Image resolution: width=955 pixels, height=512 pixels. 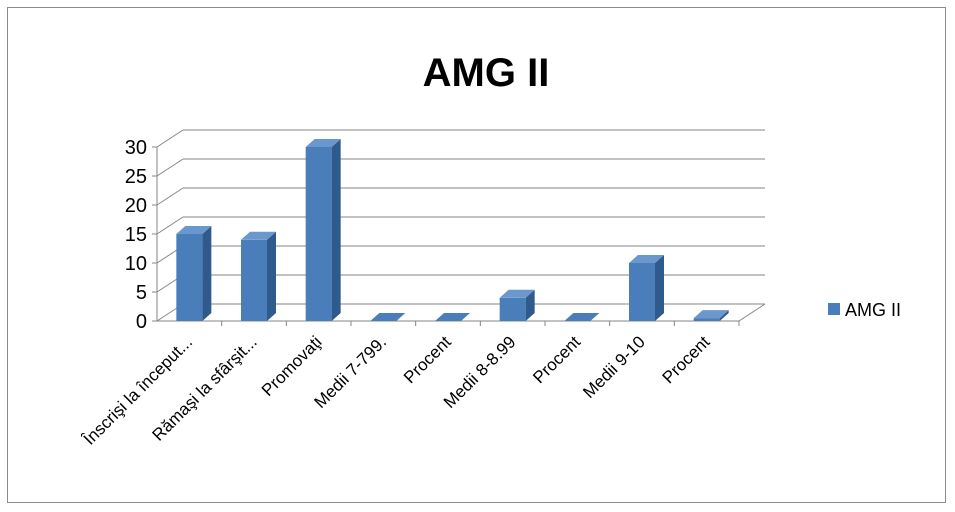 I want to click on legend: AMG II, so click(x=864, y=310).